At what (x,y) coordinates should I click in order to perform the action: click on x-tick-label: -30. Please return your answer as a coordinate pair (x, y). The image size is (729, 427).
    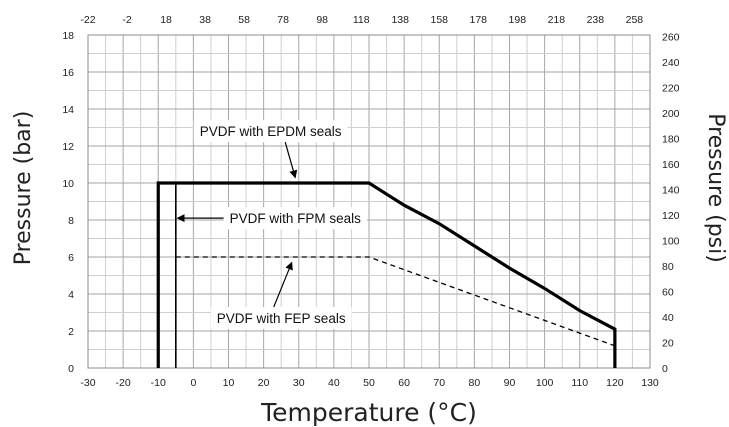
    Looking at the image, I should click on (87, 383).